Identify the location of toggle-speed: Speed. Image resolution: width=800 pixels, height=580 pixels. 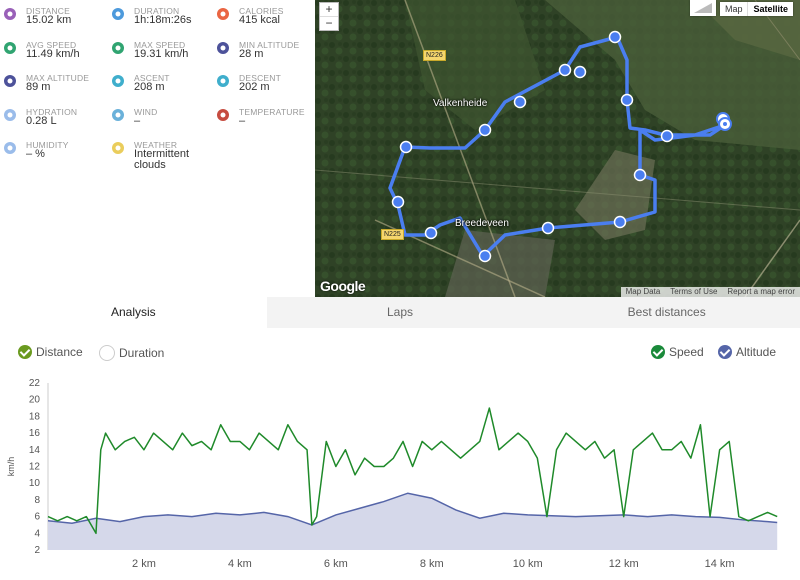
(677, 352).